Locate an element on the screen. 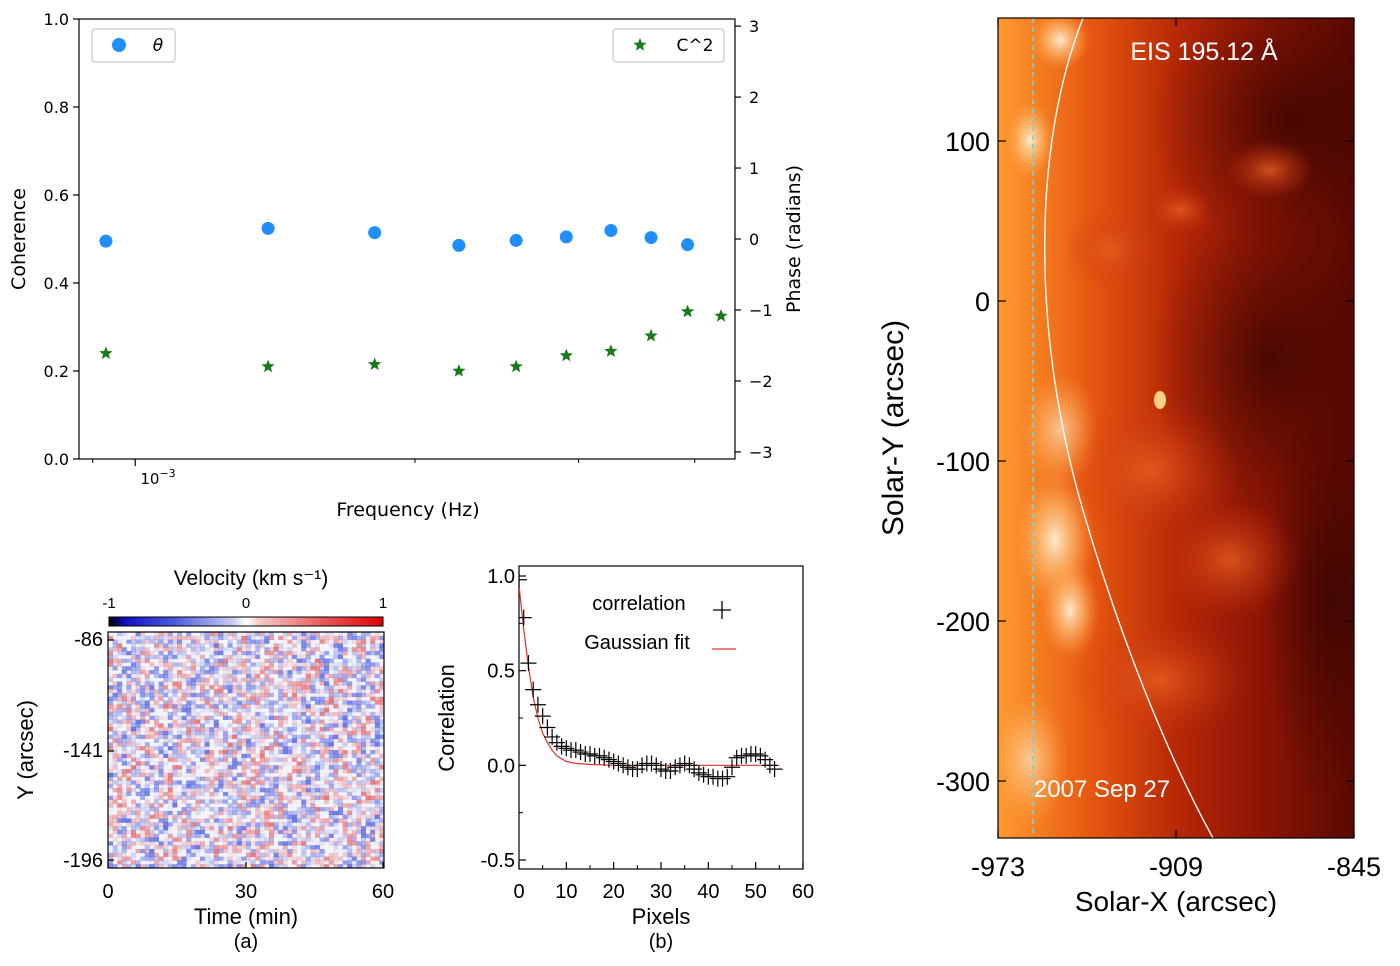 The width and height of the screenshot is (1400, 966). colorbar-tick-mid: 0 is located at coordinates (246, 603).